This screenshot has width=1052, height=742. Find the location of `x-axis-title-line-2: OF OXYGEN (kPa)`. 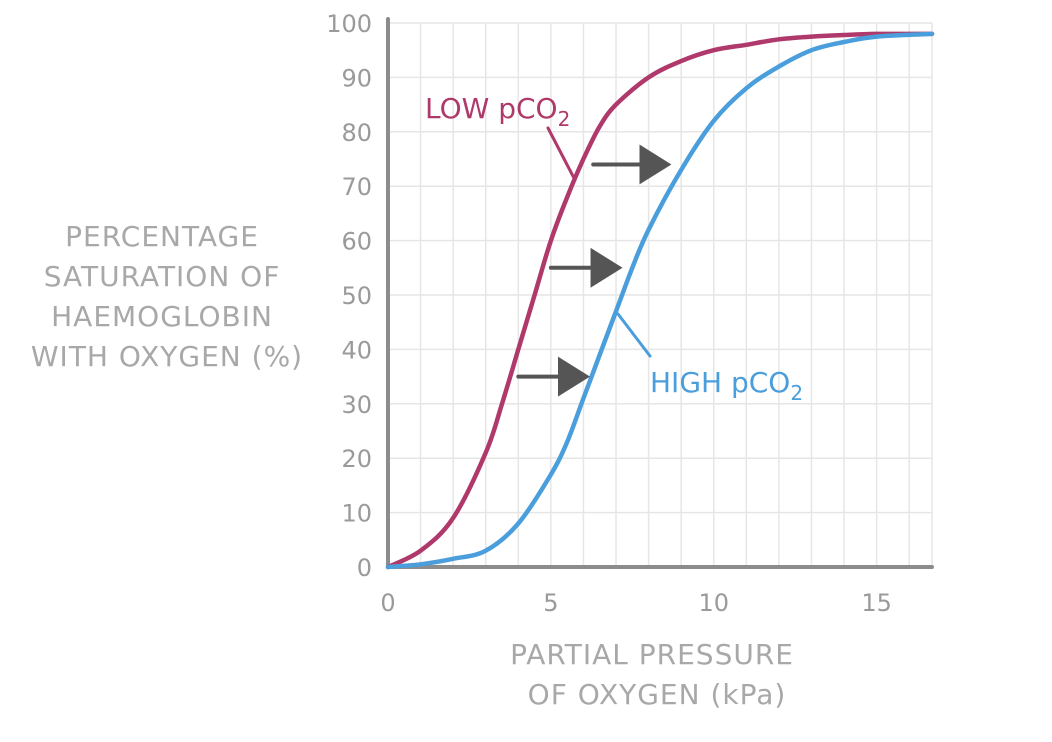

x-axis-title-line-2: OF OXYGEN (kPa) is located at coordinates (657, 694).